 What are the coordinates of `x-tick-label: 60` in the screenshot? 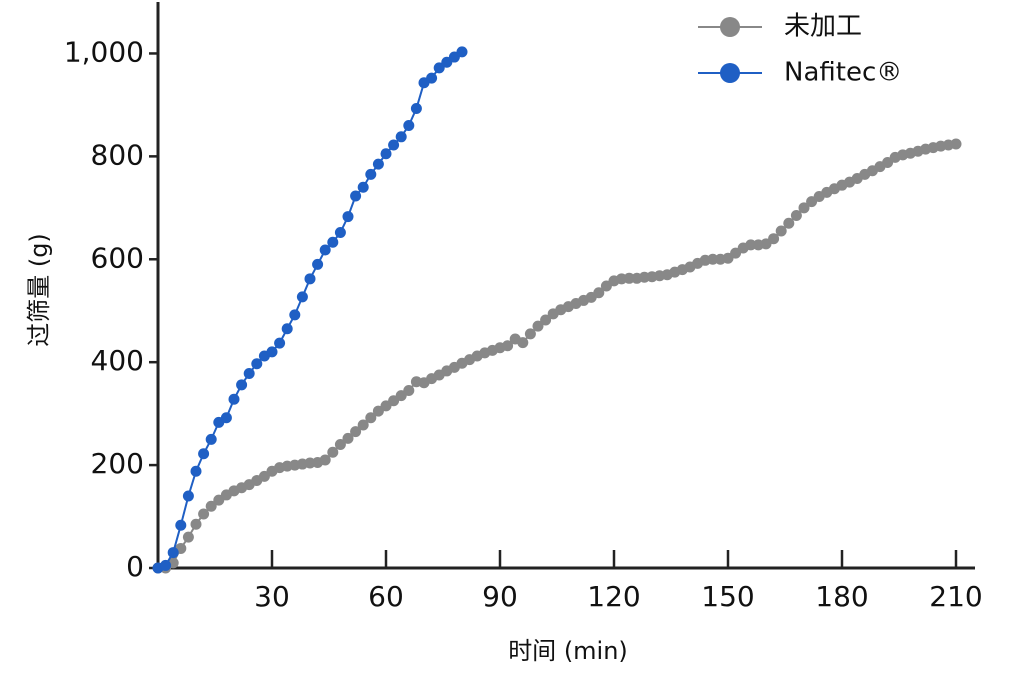 It's located at (386, 596).